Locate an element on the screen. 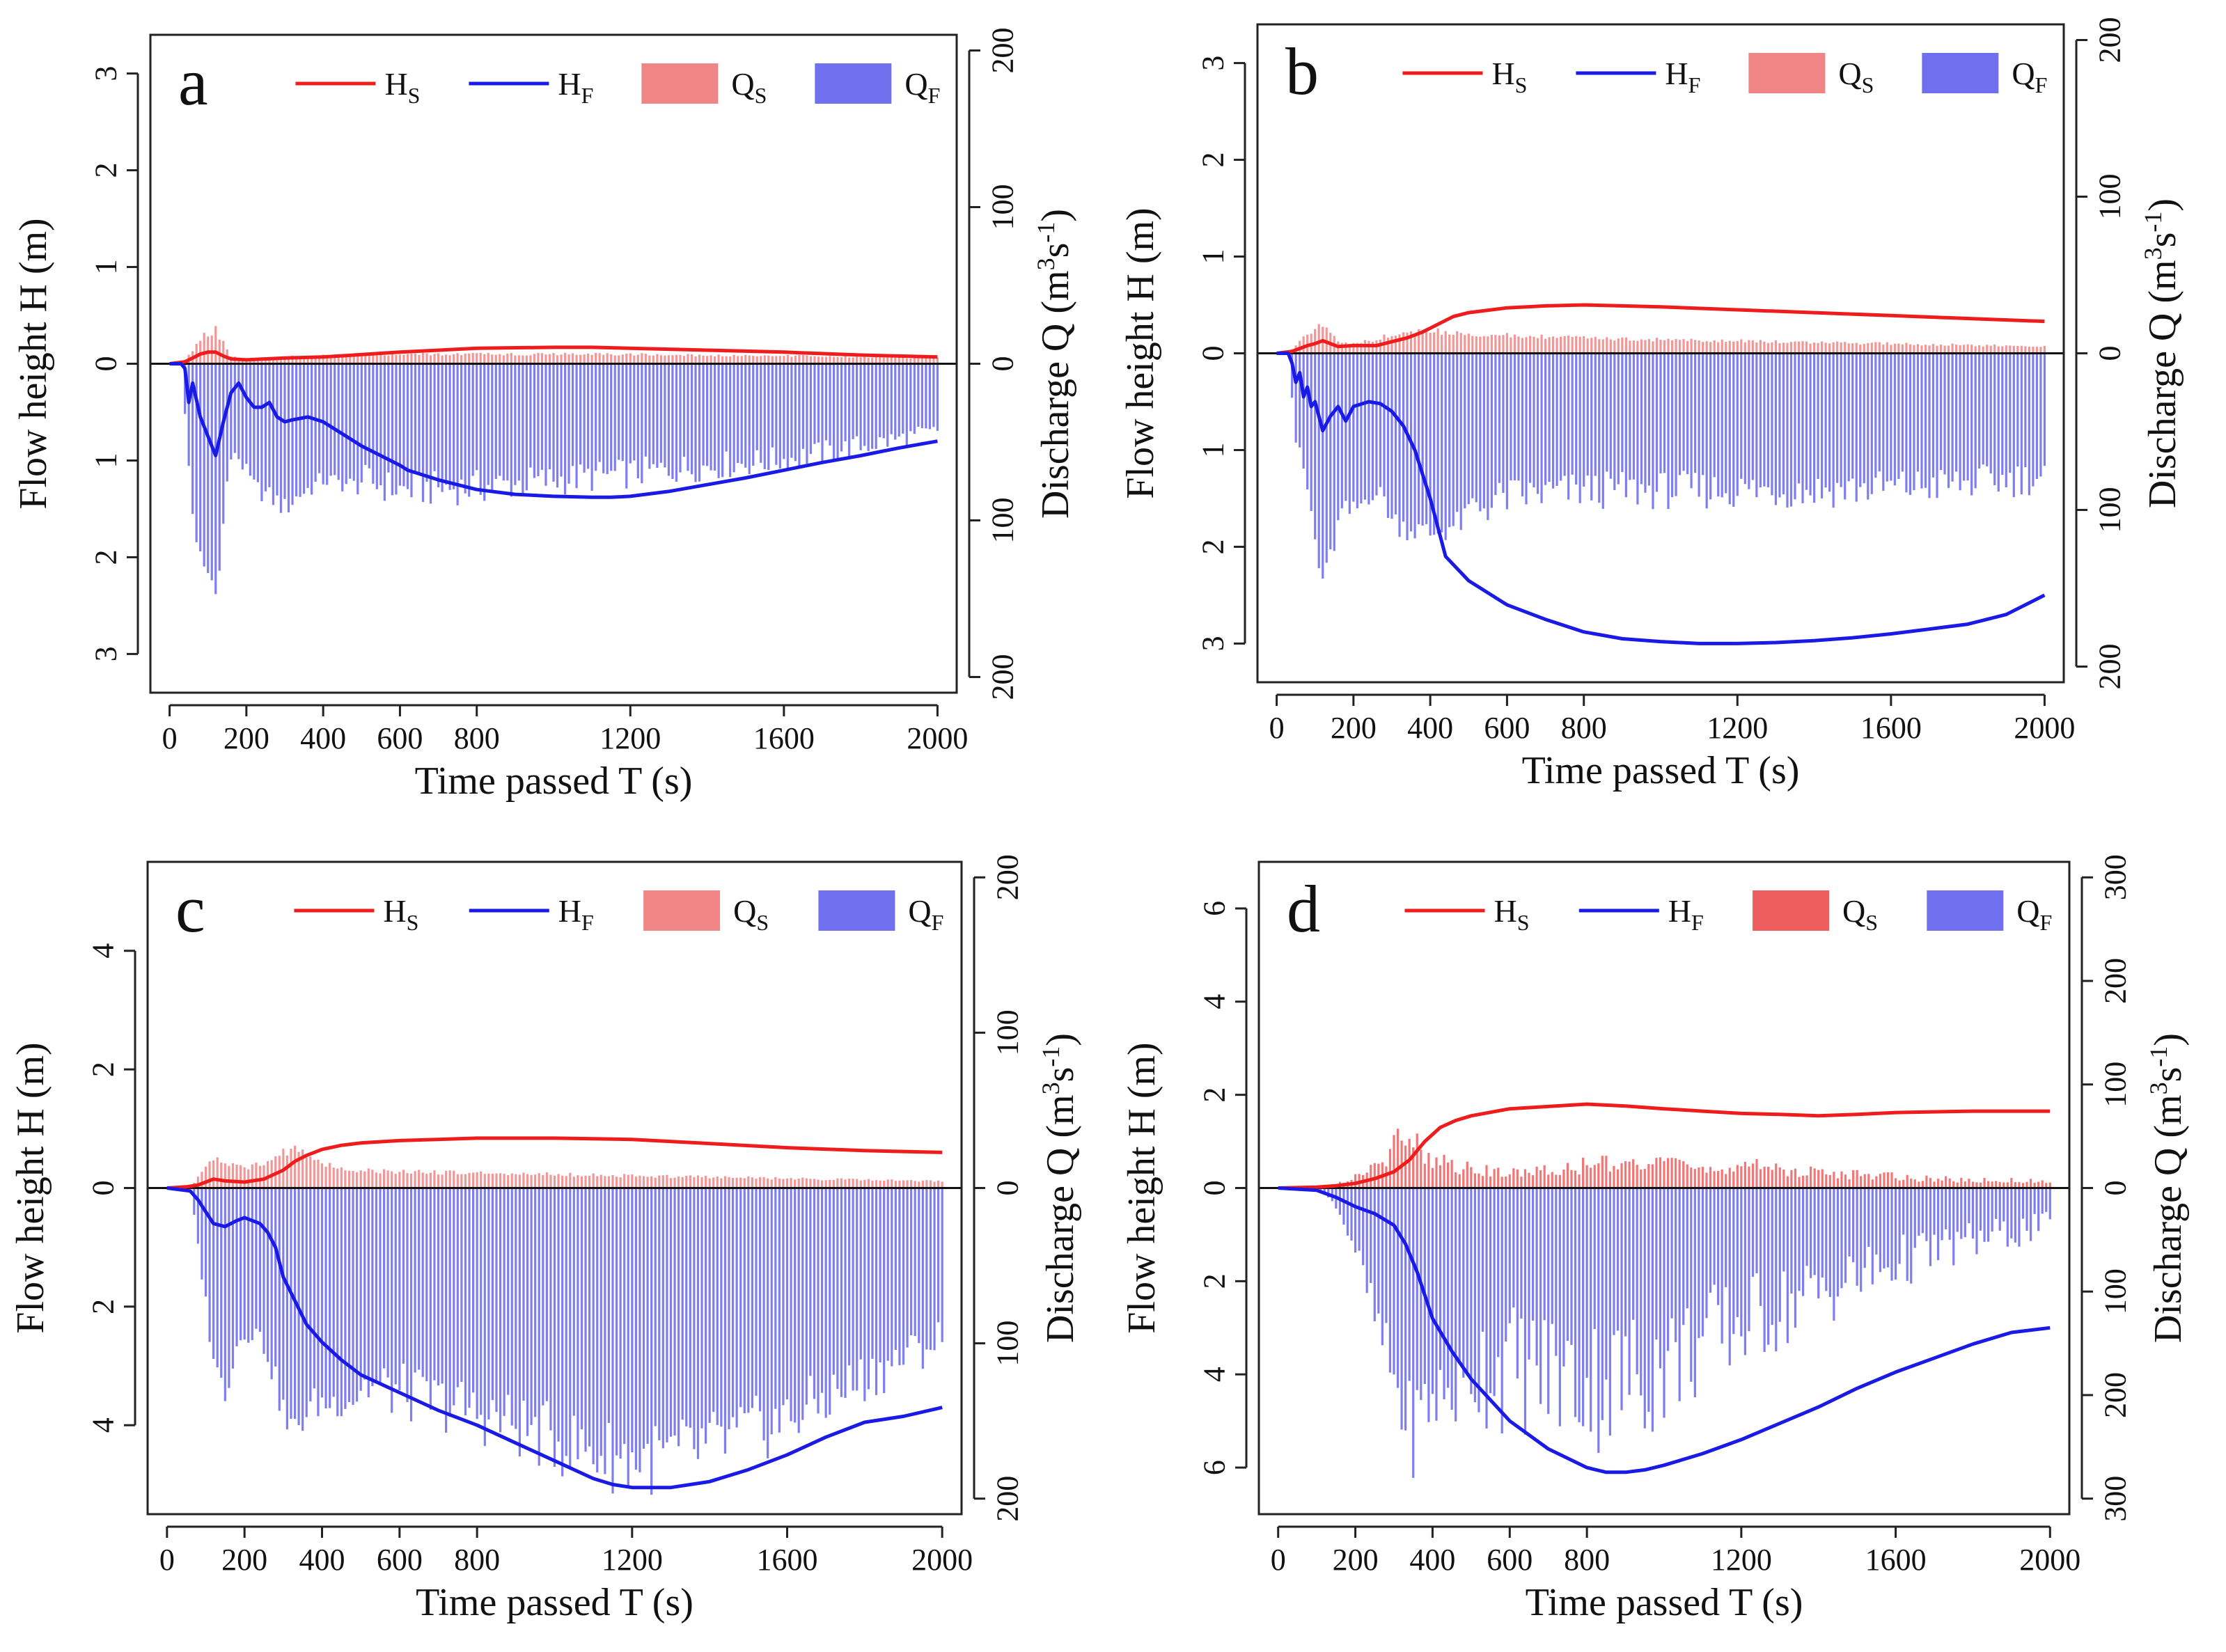 The image size is (2226, 1652). x-tick-label: 0 is located at coordinates (167, 1560).